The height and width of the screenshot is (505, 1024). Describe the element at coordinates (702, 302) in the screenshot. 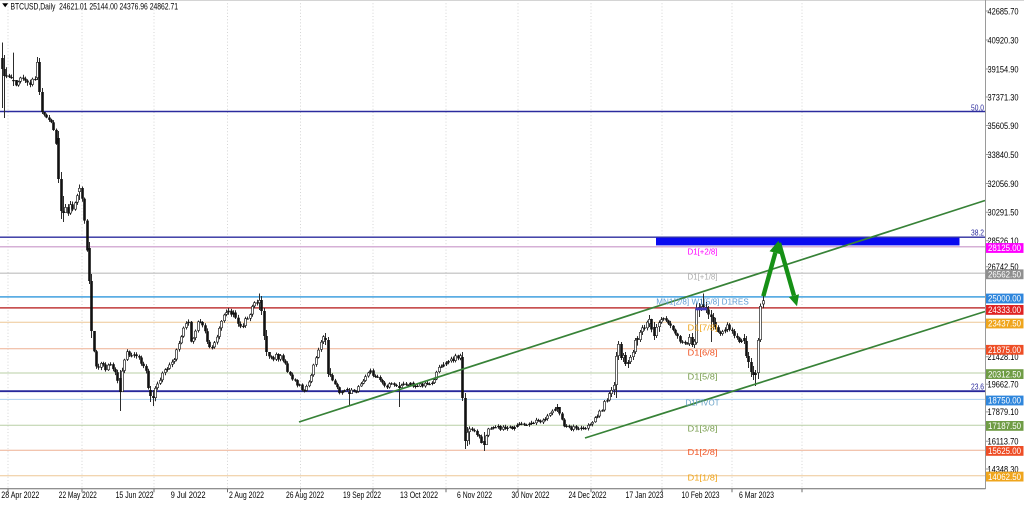

I see `svg-text: MN1[2/8] W1[5/8] D1RES` at that location.